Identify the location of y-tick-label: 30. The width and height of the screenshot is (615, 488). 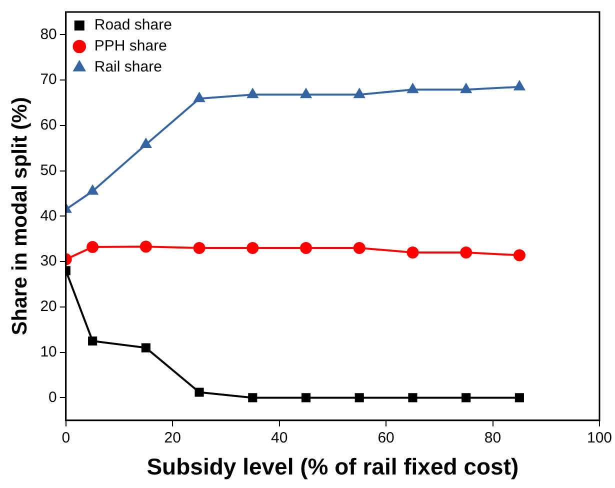
(48, 261).